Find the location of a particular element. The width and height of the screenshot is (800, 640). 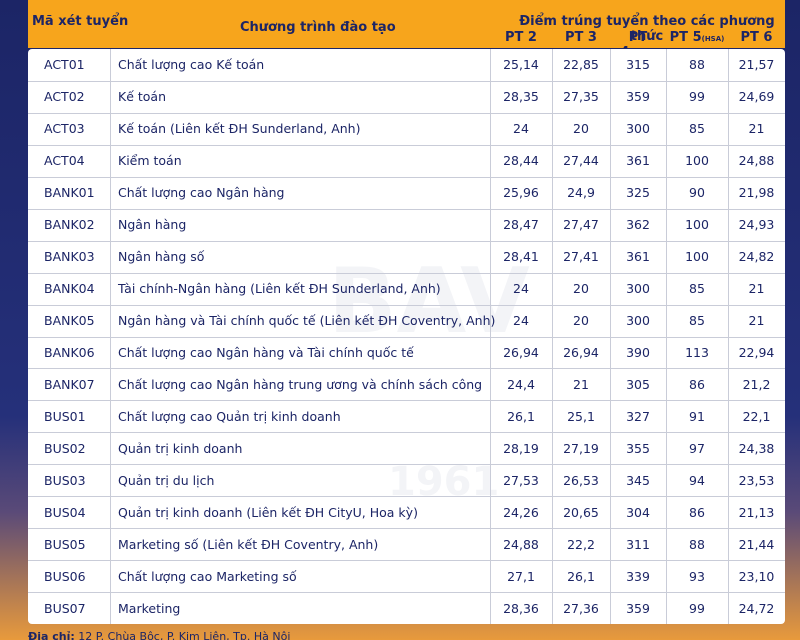

program: Ngân hàng is located at coordinates (152, 225).